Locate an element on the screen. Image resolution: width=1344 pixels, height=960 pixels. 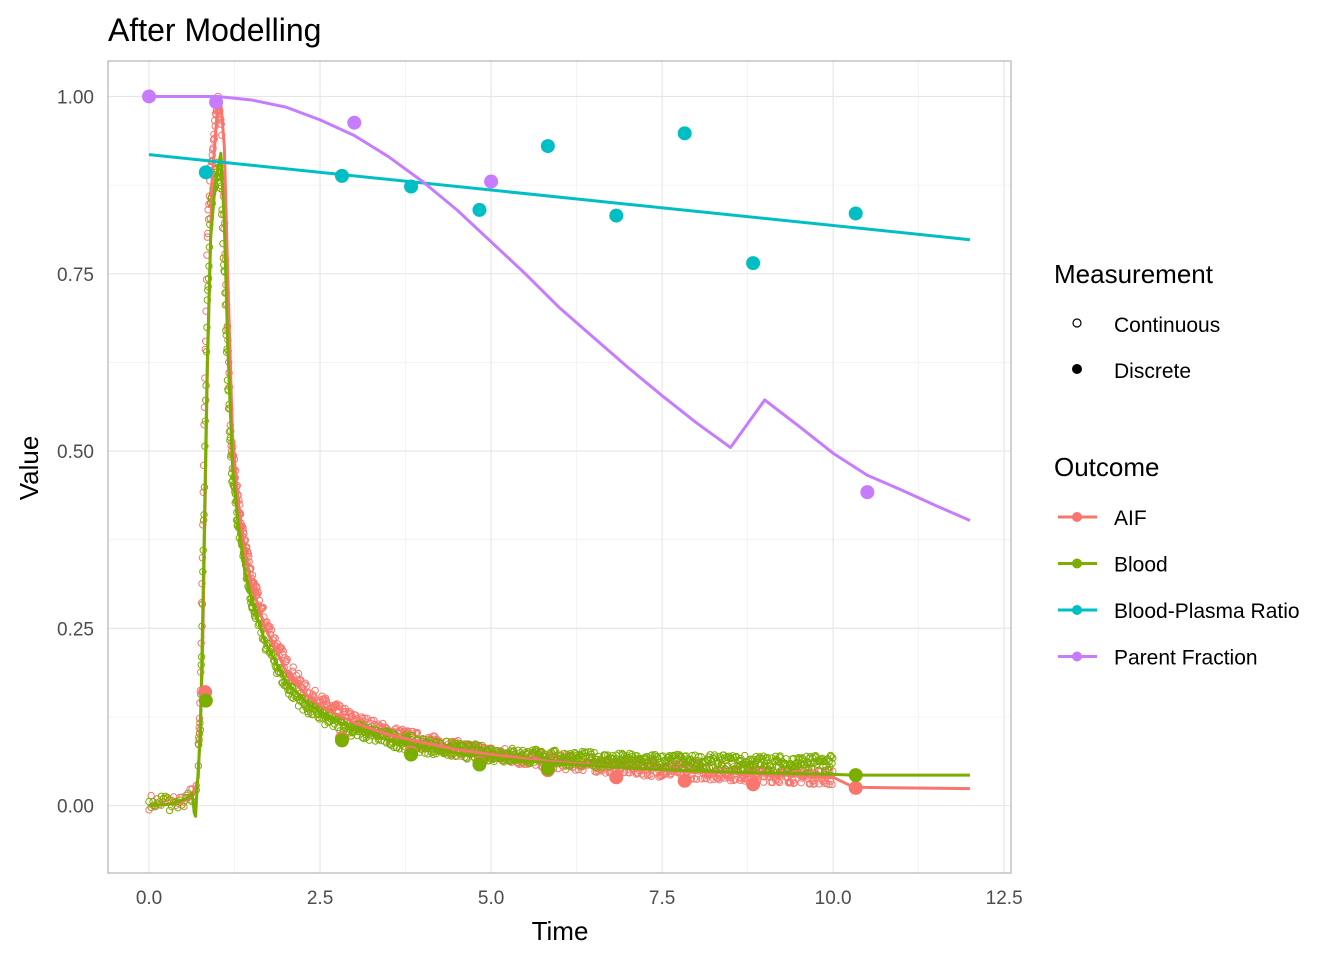
x-tick-label: 5.0 is located at coordinates (491, 898).